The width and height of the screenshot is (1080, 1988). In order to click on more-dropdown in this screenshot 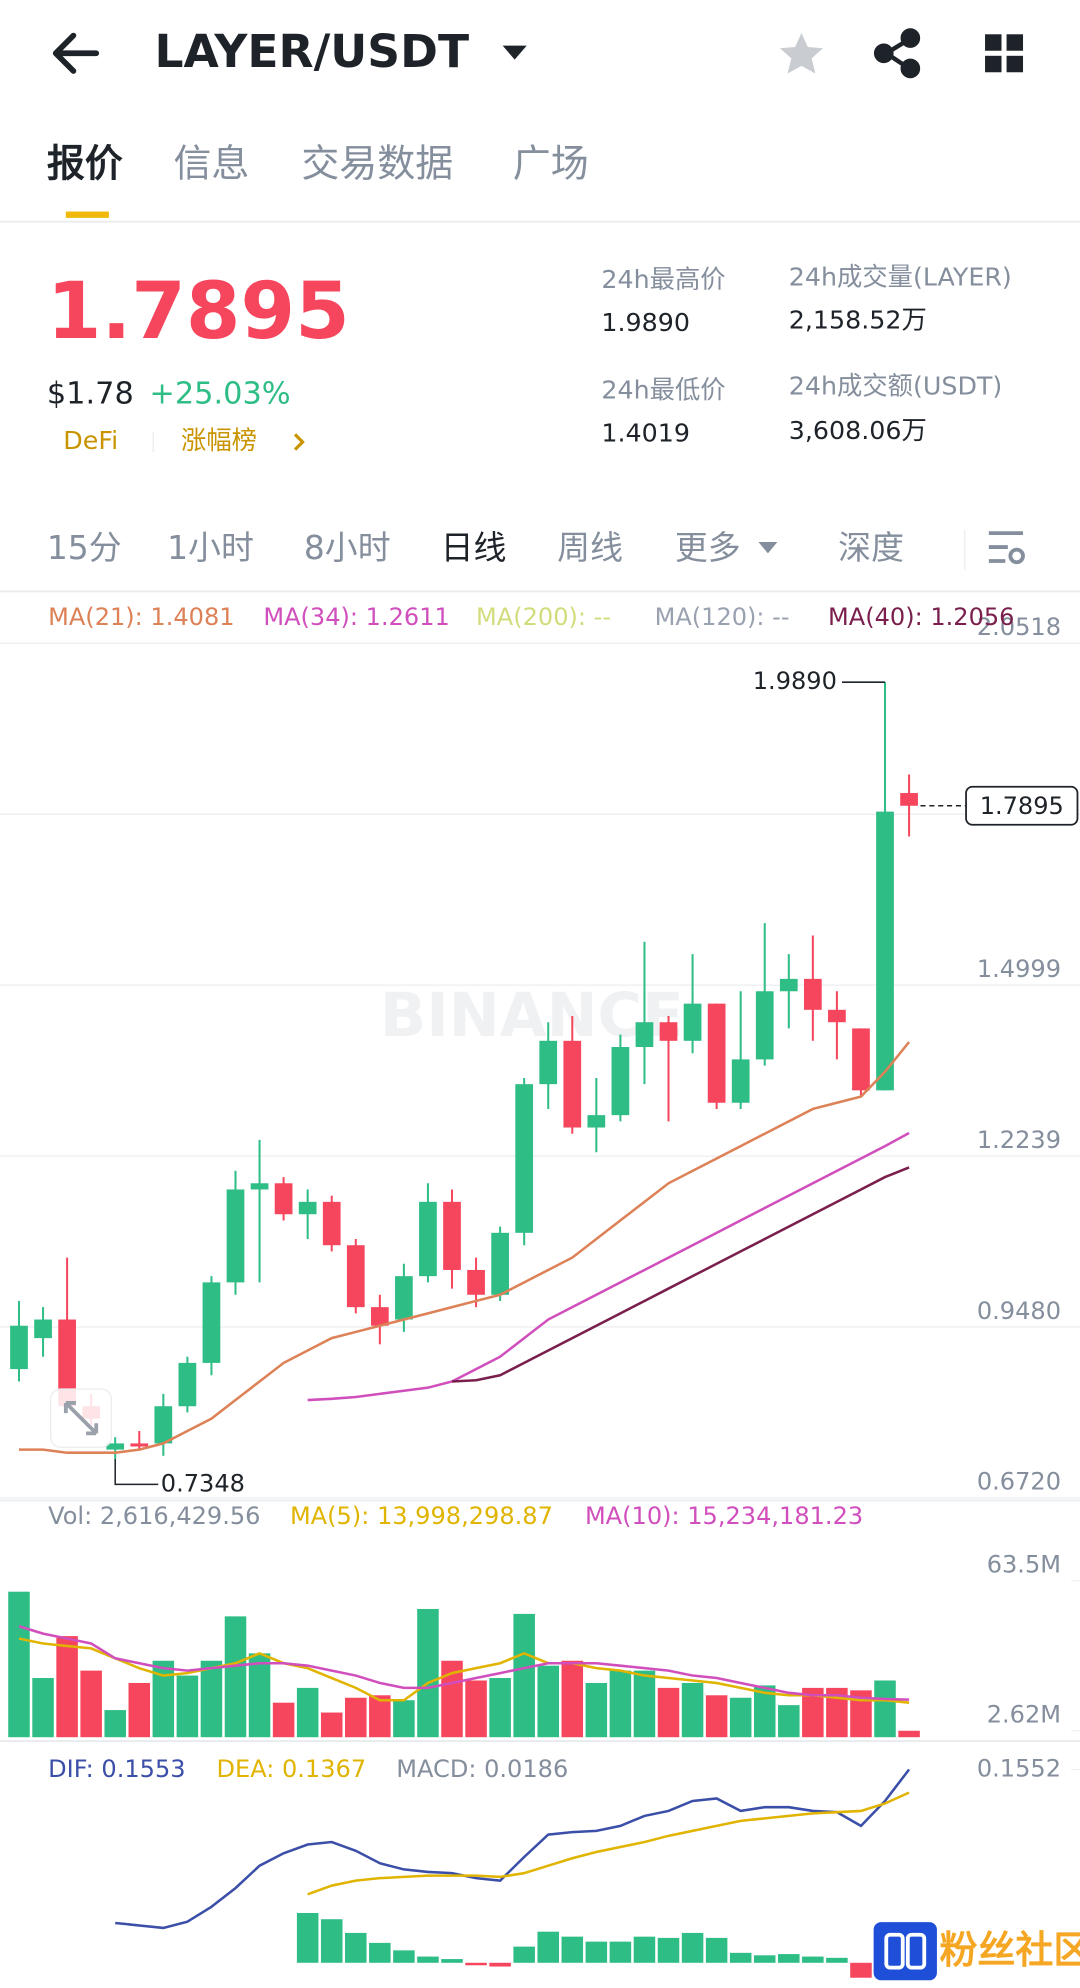, I will do `click(768, 547)`.